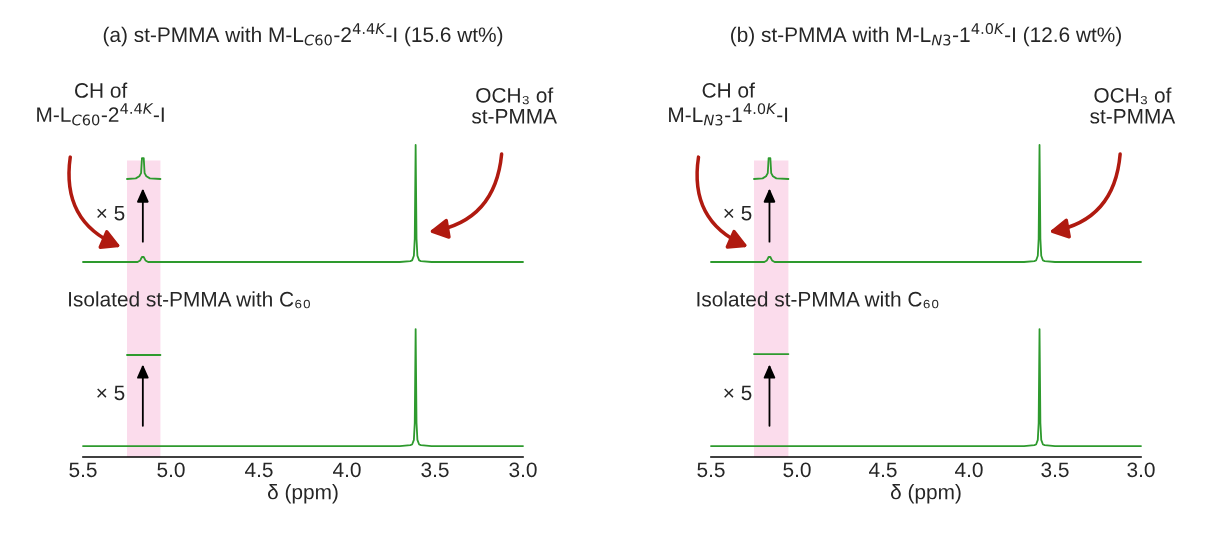 This screenshot has width=1217, height=536. What do you see at coordinates (303, 35) in the screenshot?
I see `chart-title: (a) st-PMMA with M-L$_{C60}$-2$^{4.4K}$-I (15.6 wt%)` at bounding box center [303, 35].